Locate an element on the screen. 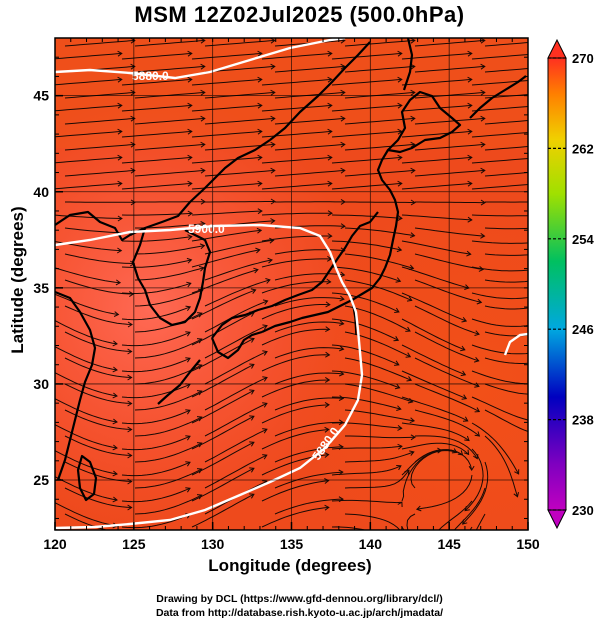  colorbar-tick-label: 254 is located at coordinates (583, 239).